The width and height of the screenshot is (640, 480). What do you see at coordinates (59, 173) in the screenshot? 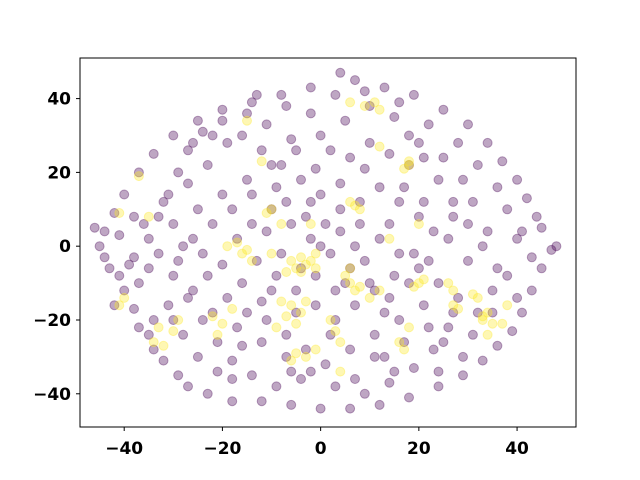
I see `y-tick-label: 20` at bounding box center [59, 173].